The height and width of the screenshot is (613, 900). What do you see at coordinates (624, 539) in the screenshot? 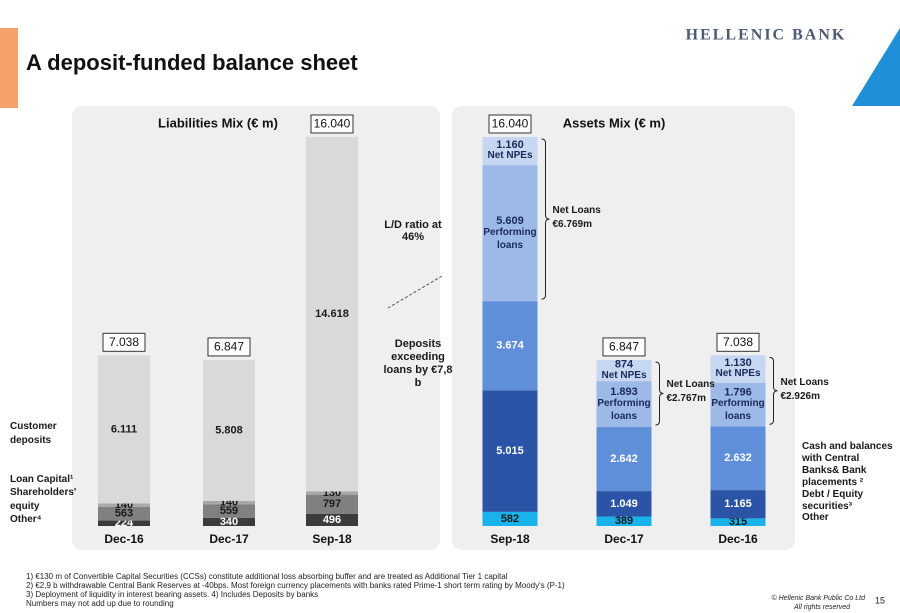
I see `x-tick-label: Dec-17` at bounding box center [624, 539].